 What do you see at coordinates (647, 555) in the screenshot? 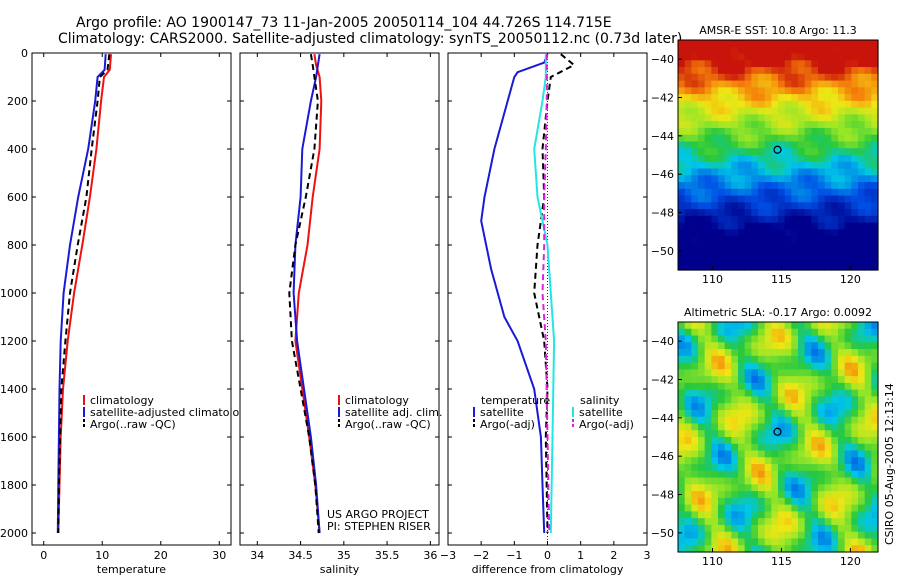
I see `x-tick-label: 3` at bounding box center [647, 555].